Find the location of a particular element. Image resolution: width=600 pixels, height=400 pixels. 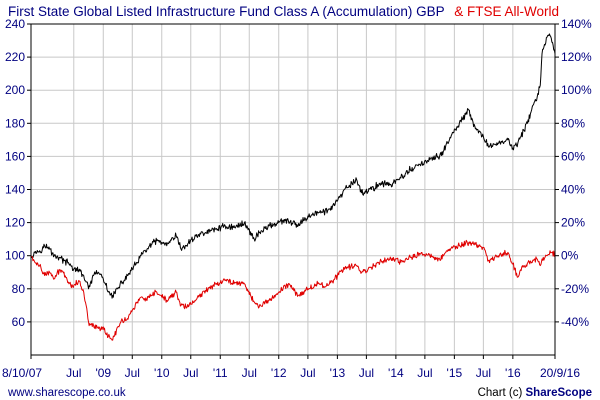

x-tick-label: '12 is located at coordinates (279, 373).